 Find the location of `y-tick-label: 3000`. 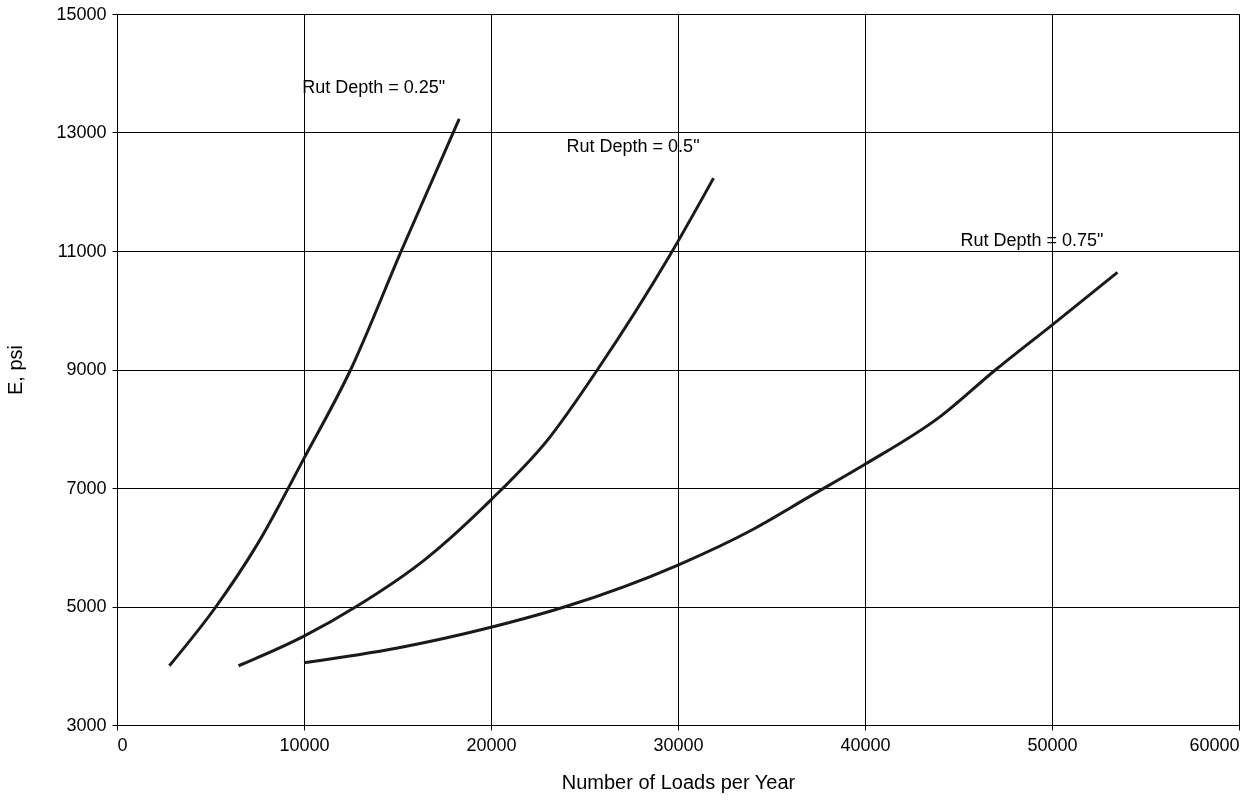

y-tick-label: 3000 is located at coordinates (86, 724).